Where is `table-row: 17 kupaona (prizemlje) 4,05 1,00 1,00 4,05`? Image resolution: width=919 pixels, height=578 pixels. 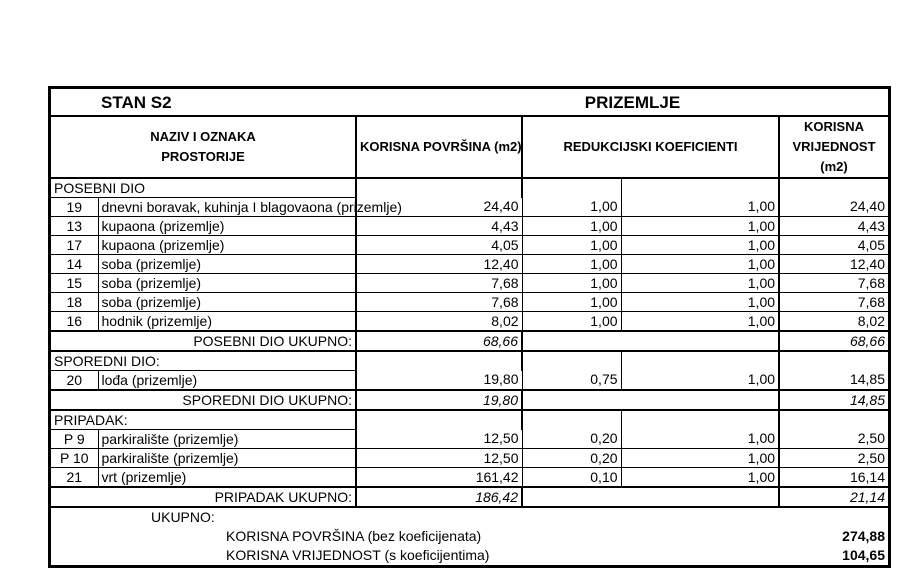 table-row: 17 kupaona (prizemlje) 4,05 1,00 1,00 4,05 is located at coordinates (469, 245).